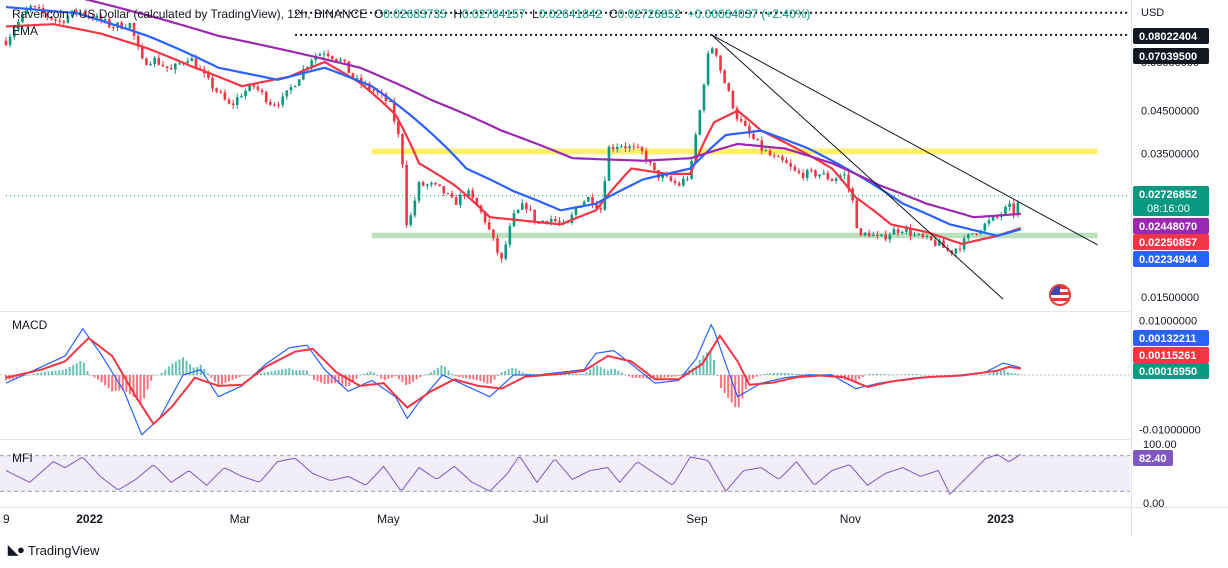 The width and height of the screenshot is (1228, 568). What do you see at coordinates (53, 550) in the screenshot?
I see `tradingview-logo: ◣● TradingView` at bounding box center [53, 550].